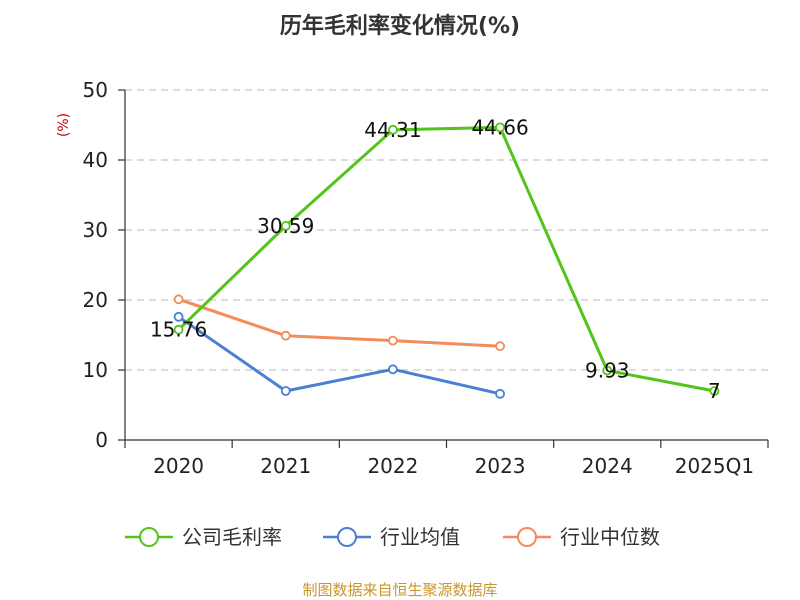  What do you see at coordinates (64, 125) in the screenshot?
I see `y-axis-label: (%)` at bounding box center [64, 125].